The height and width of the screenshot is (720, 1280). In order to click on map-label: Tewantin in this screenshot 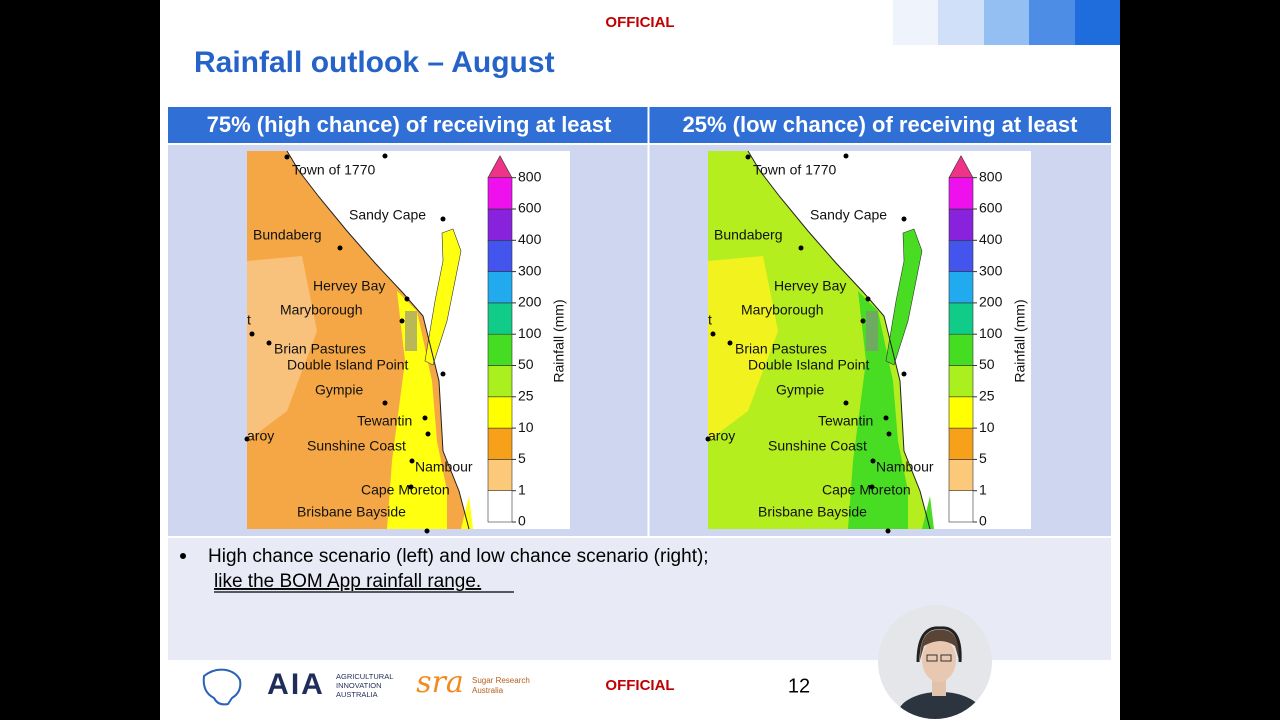, I will do `click(845, 421)`.